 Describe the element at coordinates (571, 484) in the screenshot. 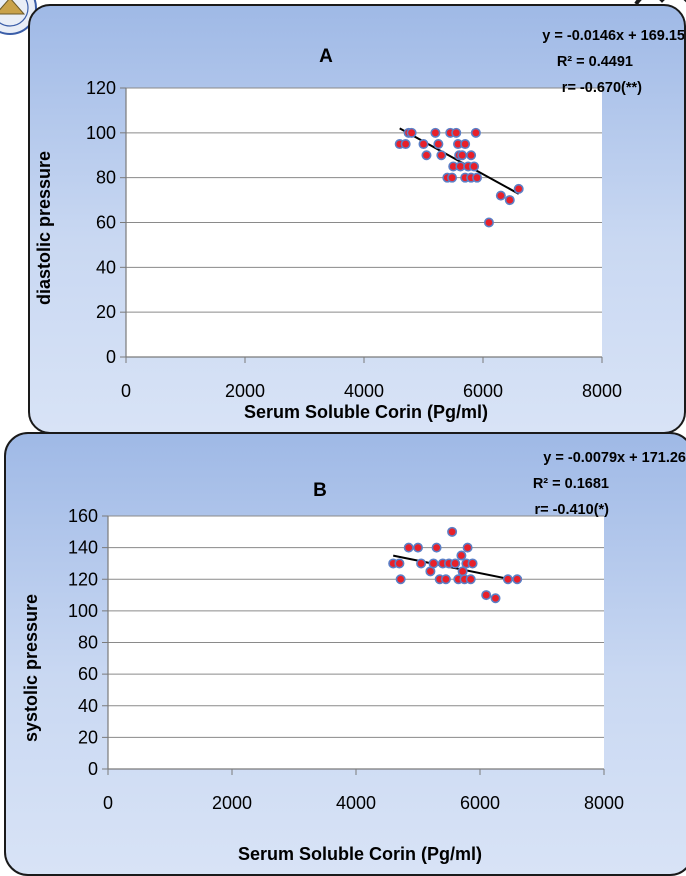

I see `chart-b-r-squared: R² = 0.1681` at that location.